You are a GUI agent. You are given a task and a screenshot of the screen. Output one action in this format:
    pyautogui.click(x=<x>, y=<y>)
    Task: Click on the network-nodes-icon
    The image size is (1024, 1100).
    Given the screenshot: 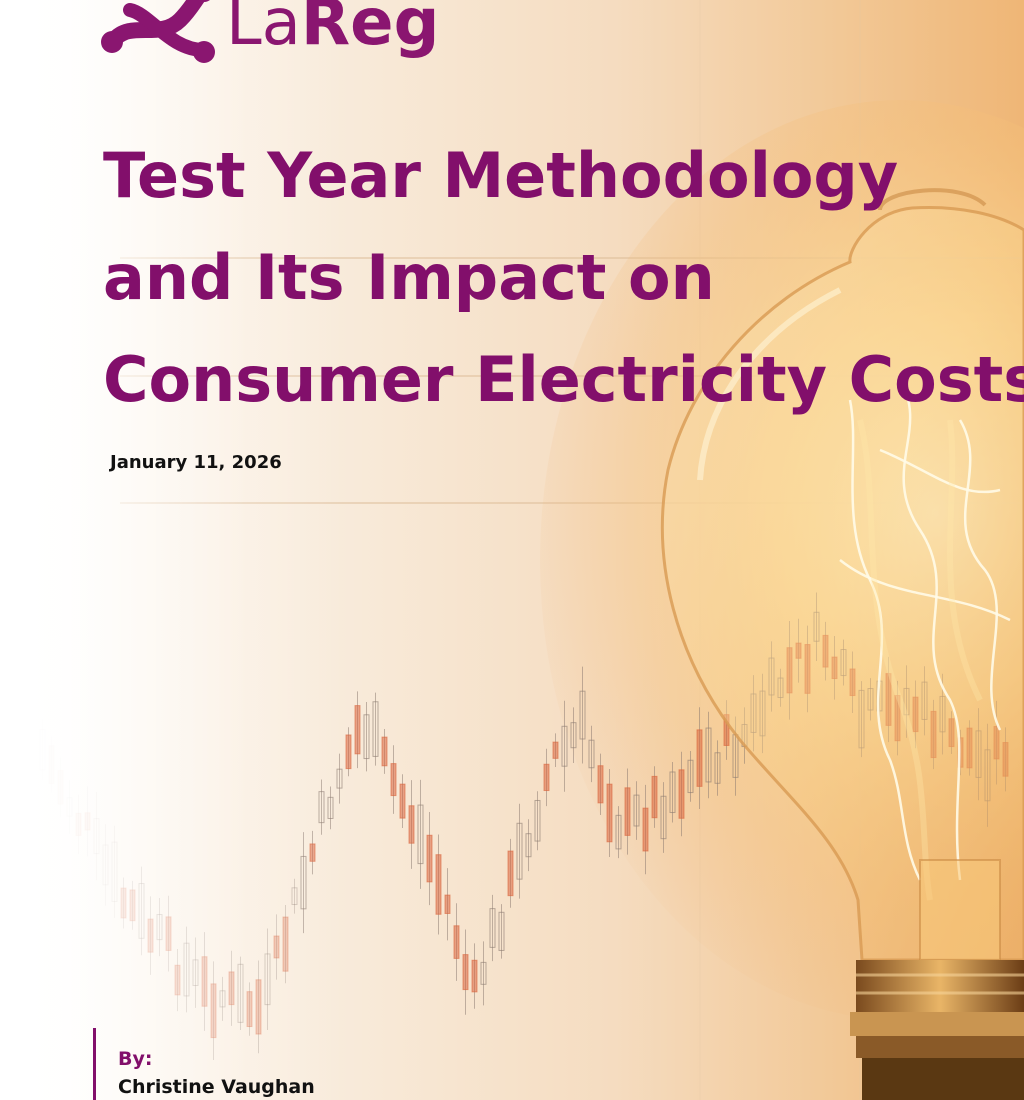 What is the action you would take?
    pyautogui.click(x=158, y=31)
    